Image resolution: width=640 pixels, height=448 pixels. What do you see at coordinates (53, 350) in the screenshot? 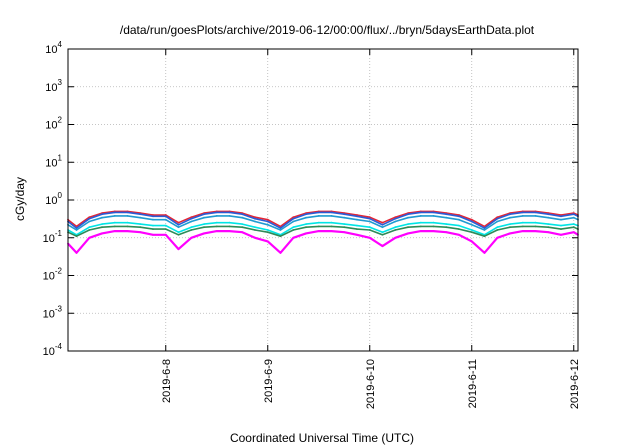
I see `y-tick-label: 10⁻⁴` at bounding box center [53, 350].